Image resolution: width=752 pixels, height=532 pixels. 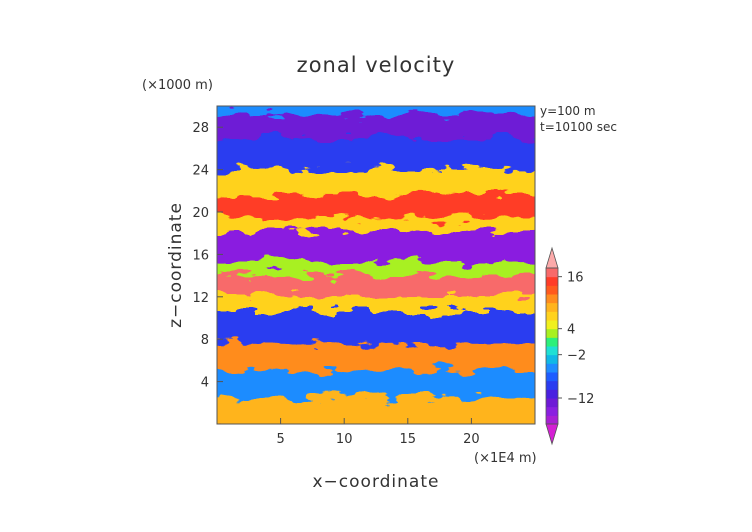 I want to click on annotation-t: t=10100 sec, so click(x=578, y=127).